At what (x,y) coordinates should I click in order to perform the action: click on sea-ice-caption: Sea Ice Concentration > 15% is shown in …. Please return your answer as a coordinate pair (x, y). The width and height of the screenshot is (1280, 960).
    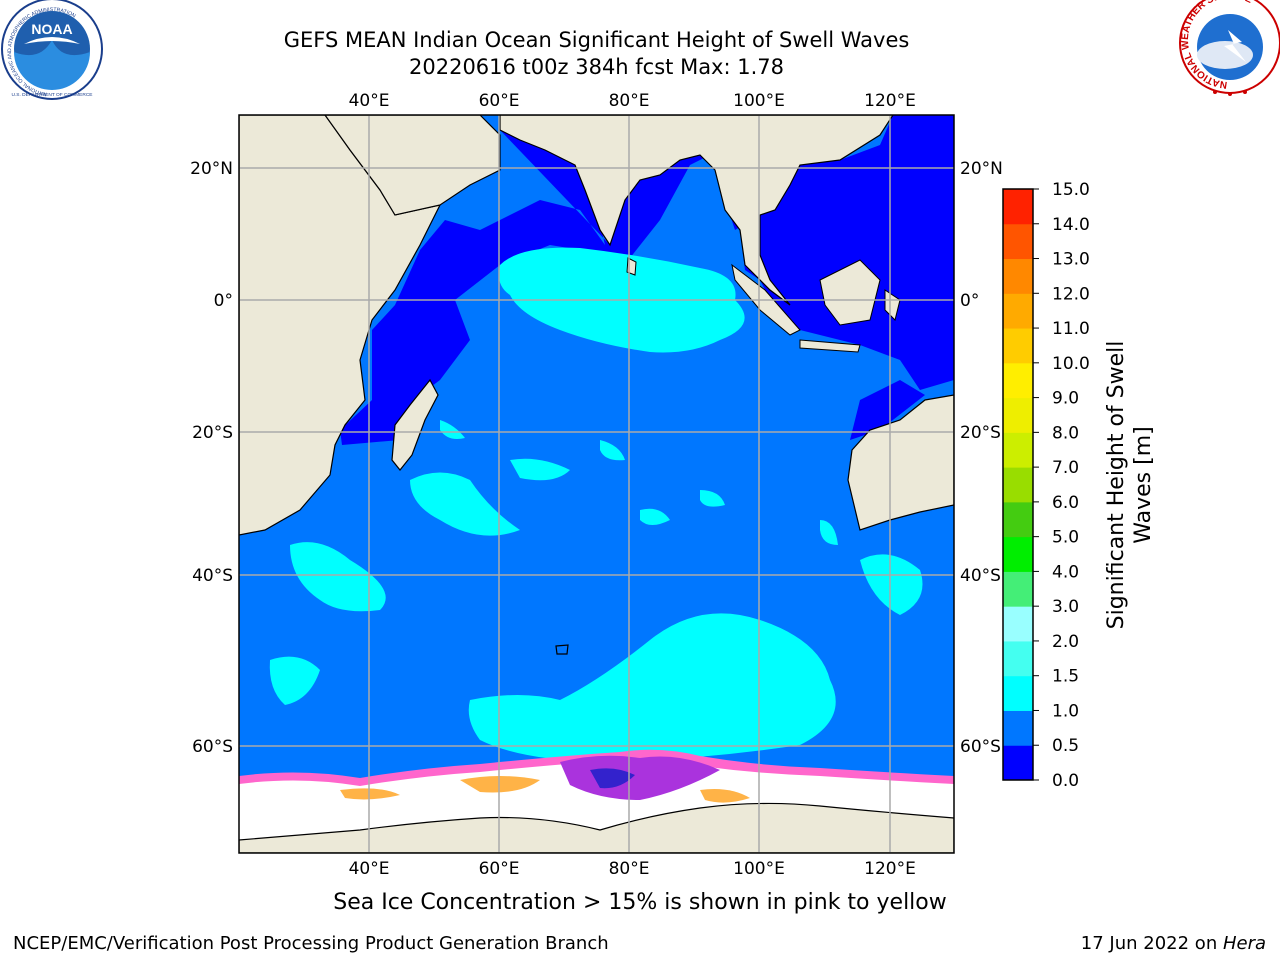
    Looking at the image, I should click on (640, 902).